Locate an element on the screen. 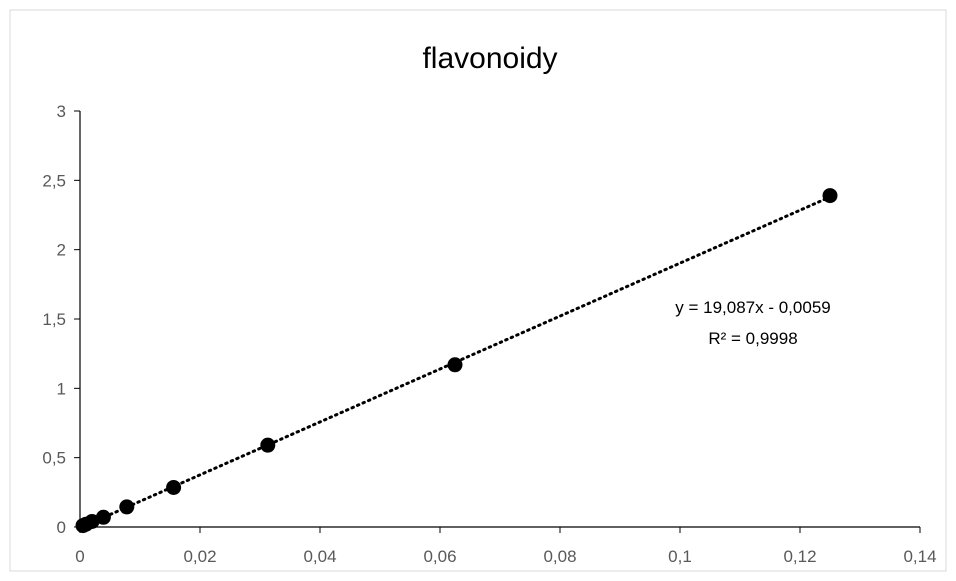 Image resolution: width=956 pixels, height=581 pixels. x-tick-label: 0,08 is located at coordinates (559, 556).